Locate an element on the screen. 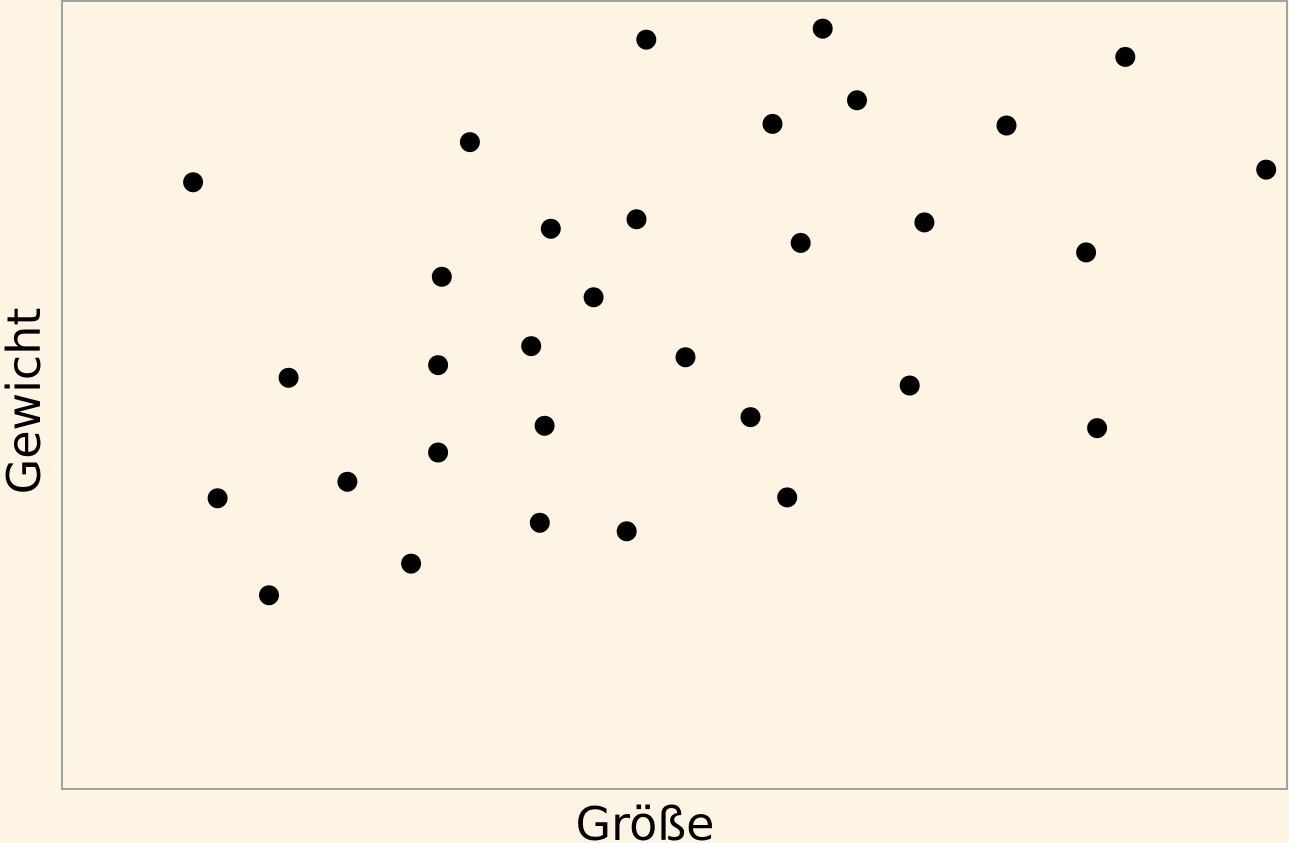 The height and width of the screenshot is (843, 1289). x-axis-label: Größe is located at coordinates (645, 820).